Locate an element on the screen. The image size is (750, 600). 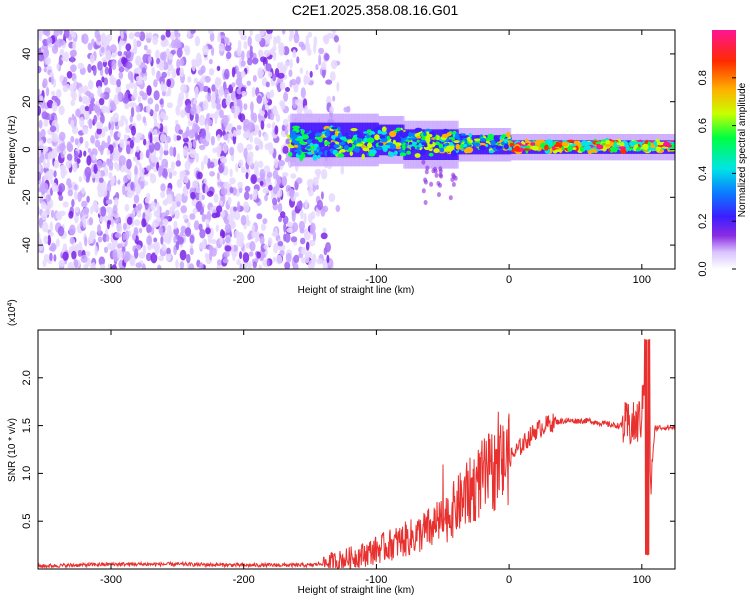
tail-cell is located at coordinates (427, 168).